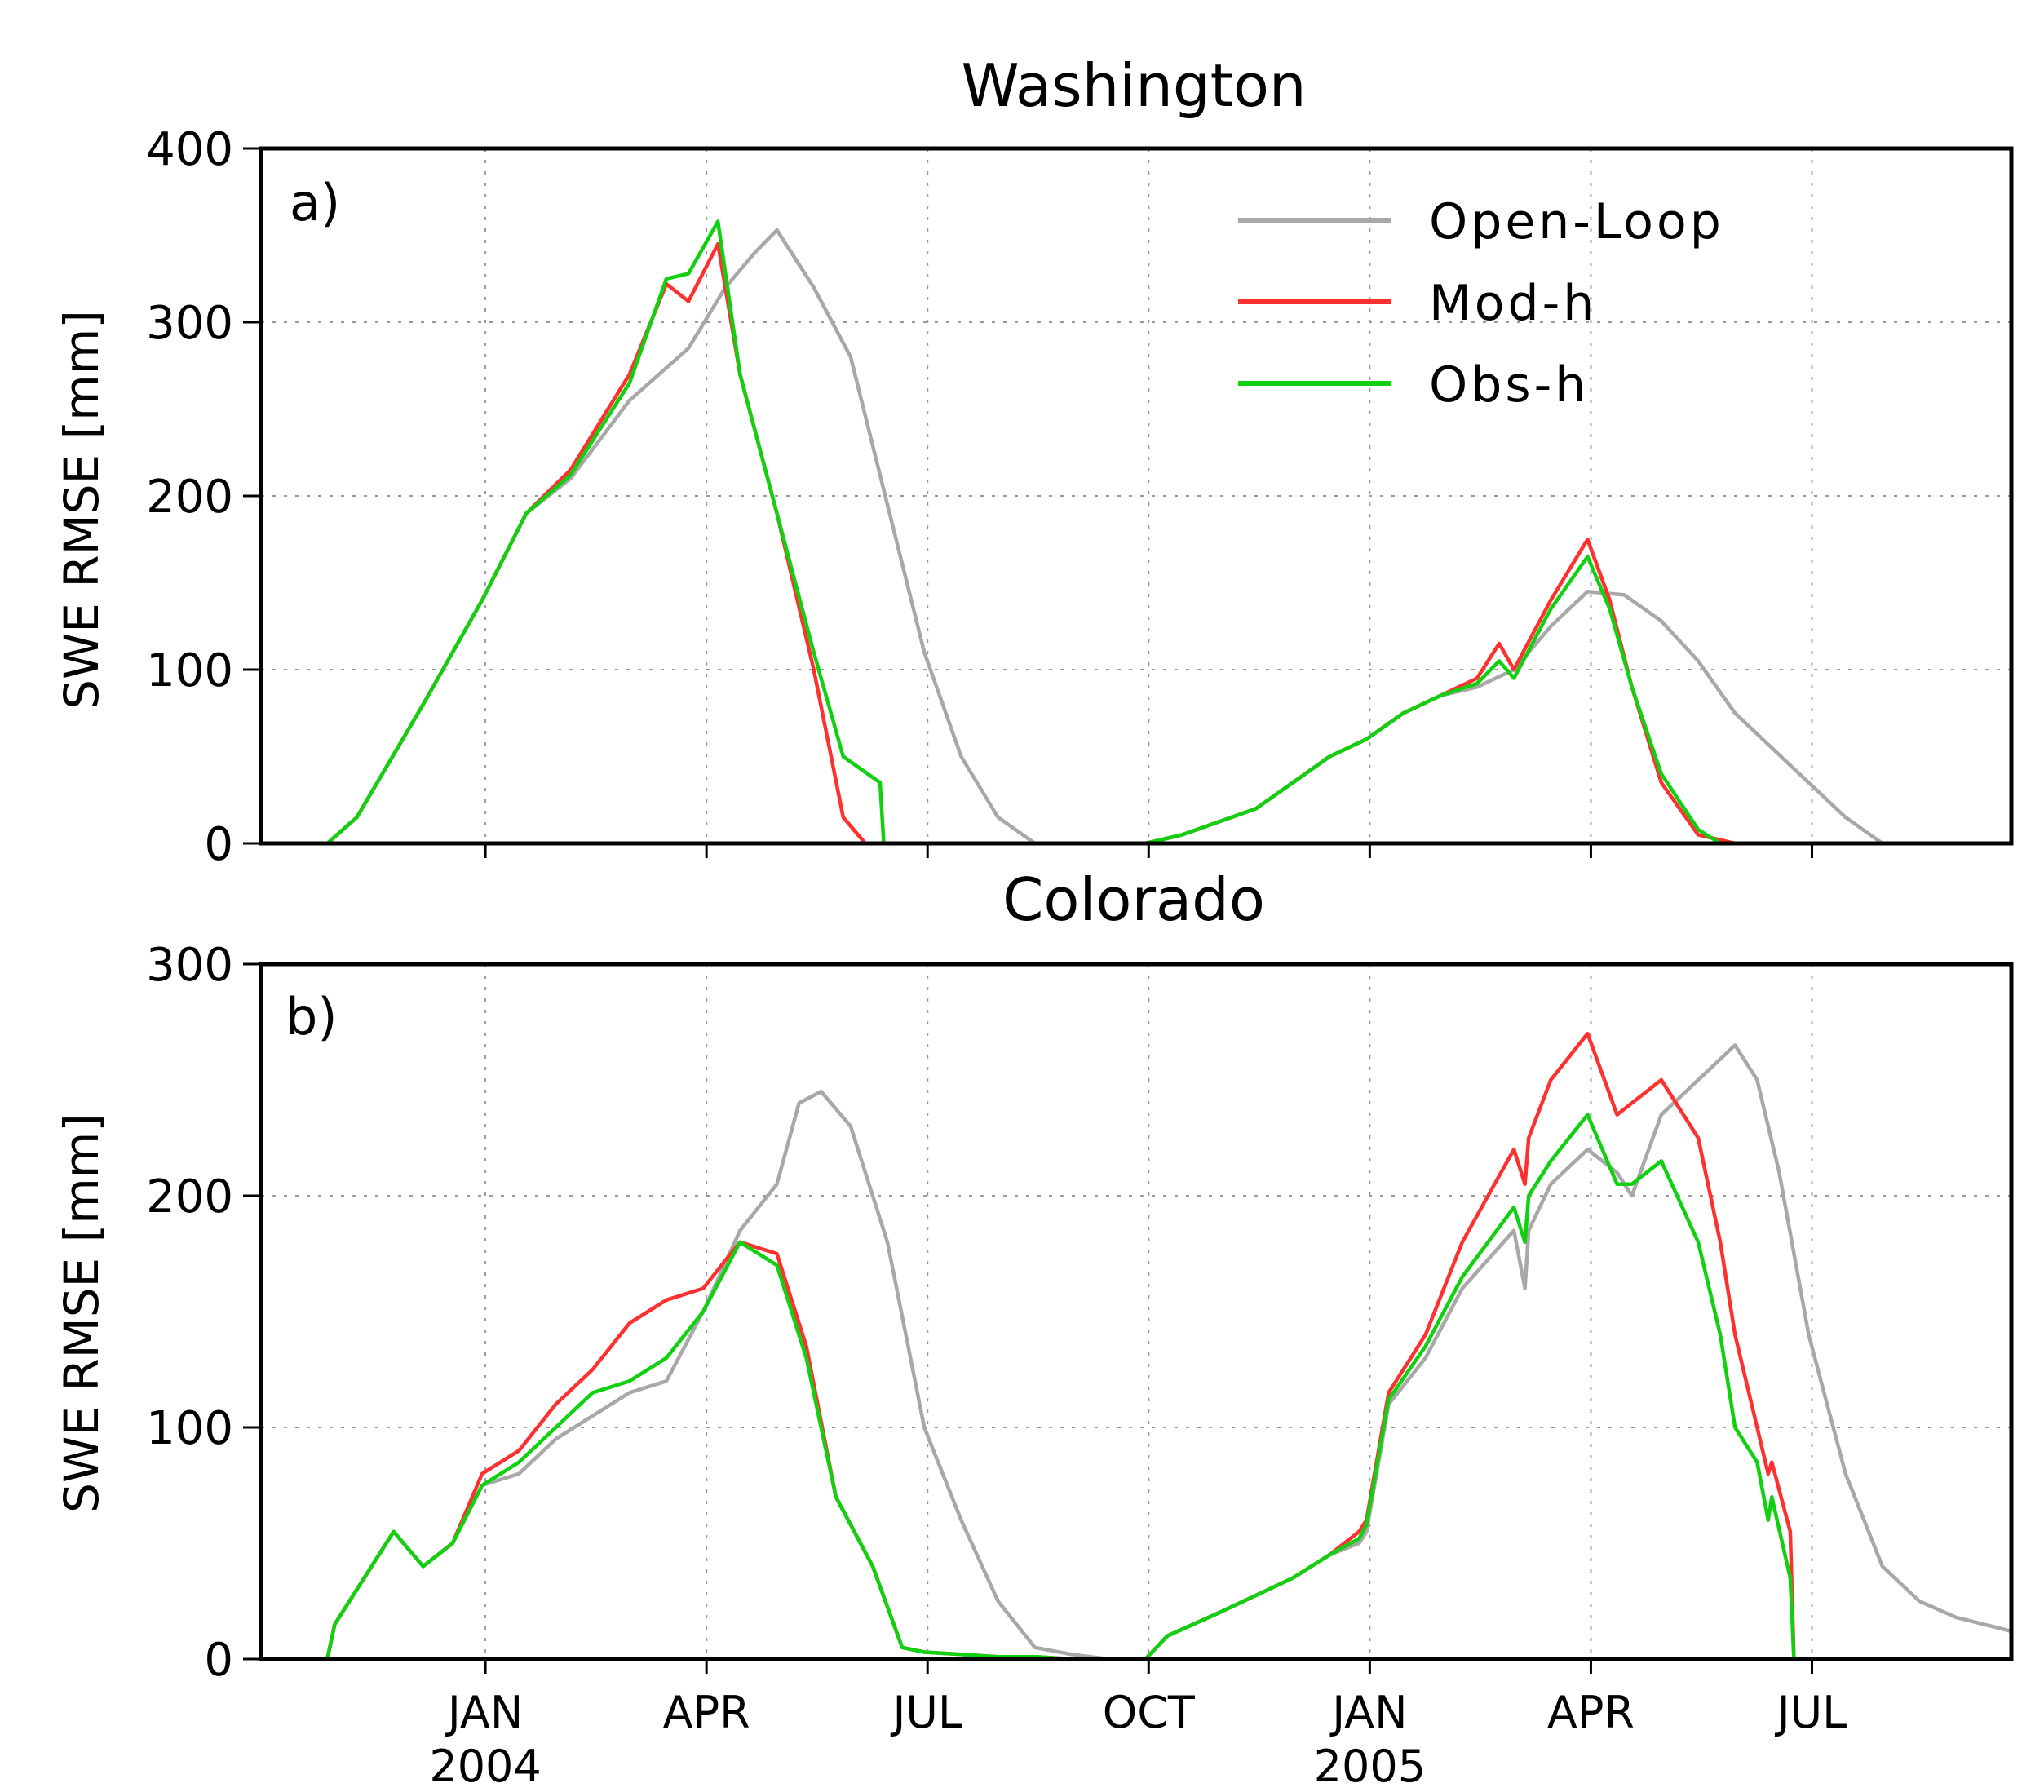 Image resolution: width=2044 pixels, height=1792 pixels. What do you see at coordinates (485, 1766) in the screenshot?
I see `x-tick-year-label: 2004` at bounding box center [485, 1766].